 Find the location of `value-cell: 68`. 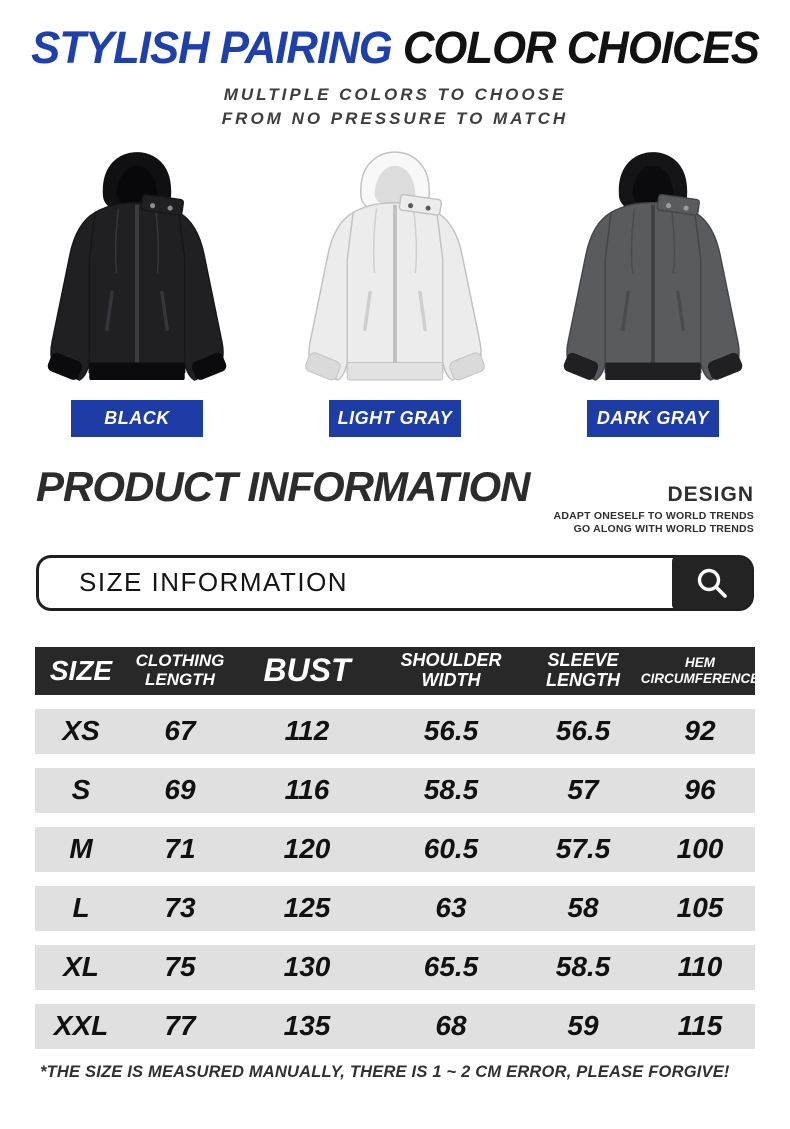

value-cell: 68 is located at coordinates (451, 1026).